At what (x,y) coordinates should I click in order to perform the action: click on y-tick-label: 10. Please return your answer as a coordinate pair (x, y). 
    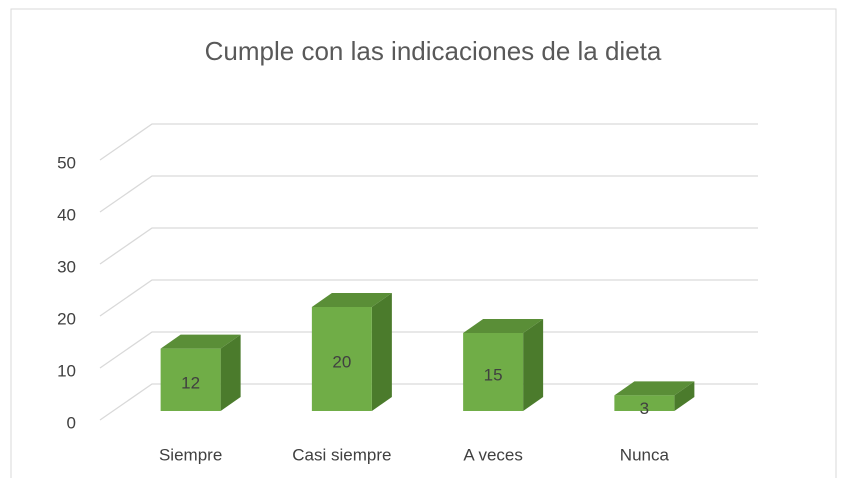
    Looking at the image, I should click on (66, 370).